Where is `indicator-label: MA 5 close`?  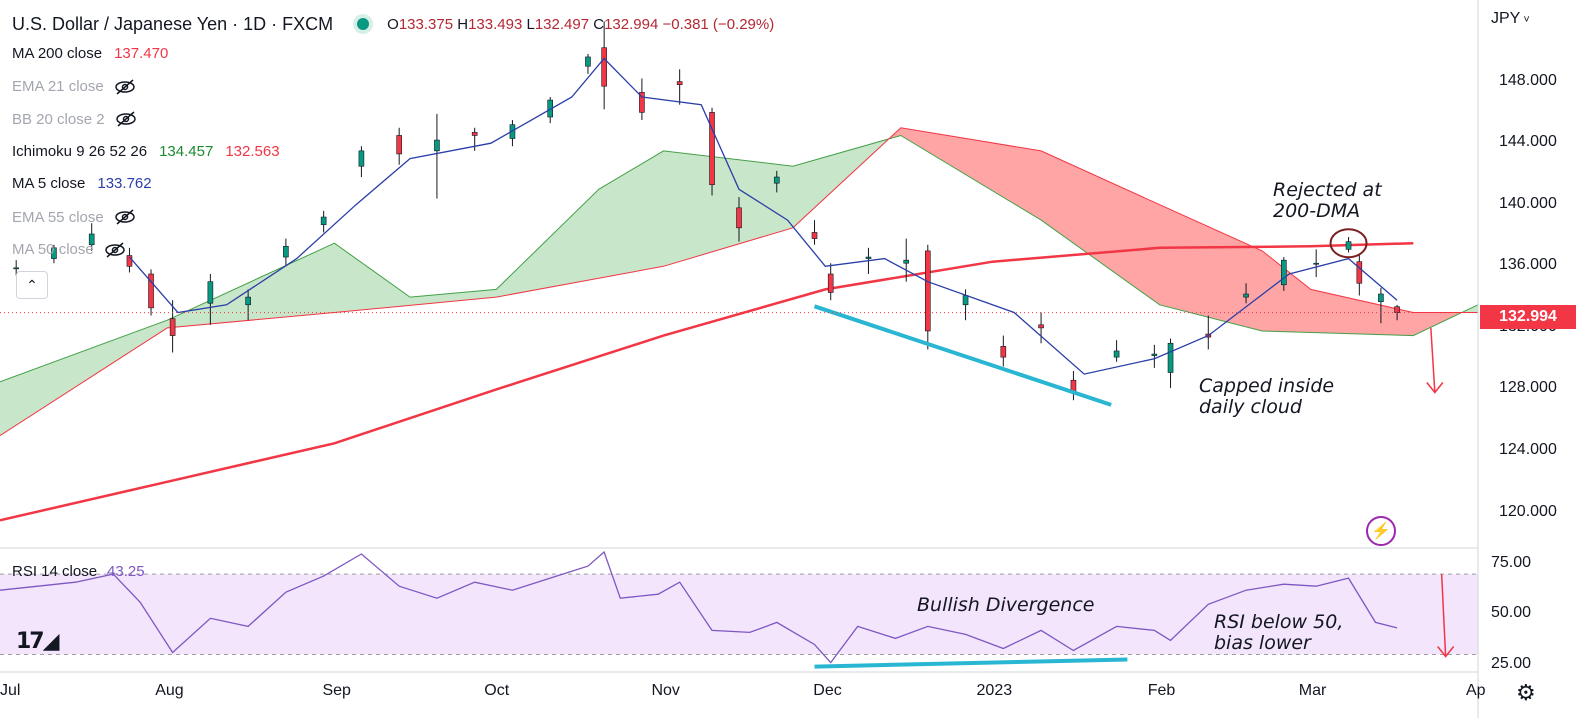
indicator-label: MA 5 close is located at coordinates (49, 184).